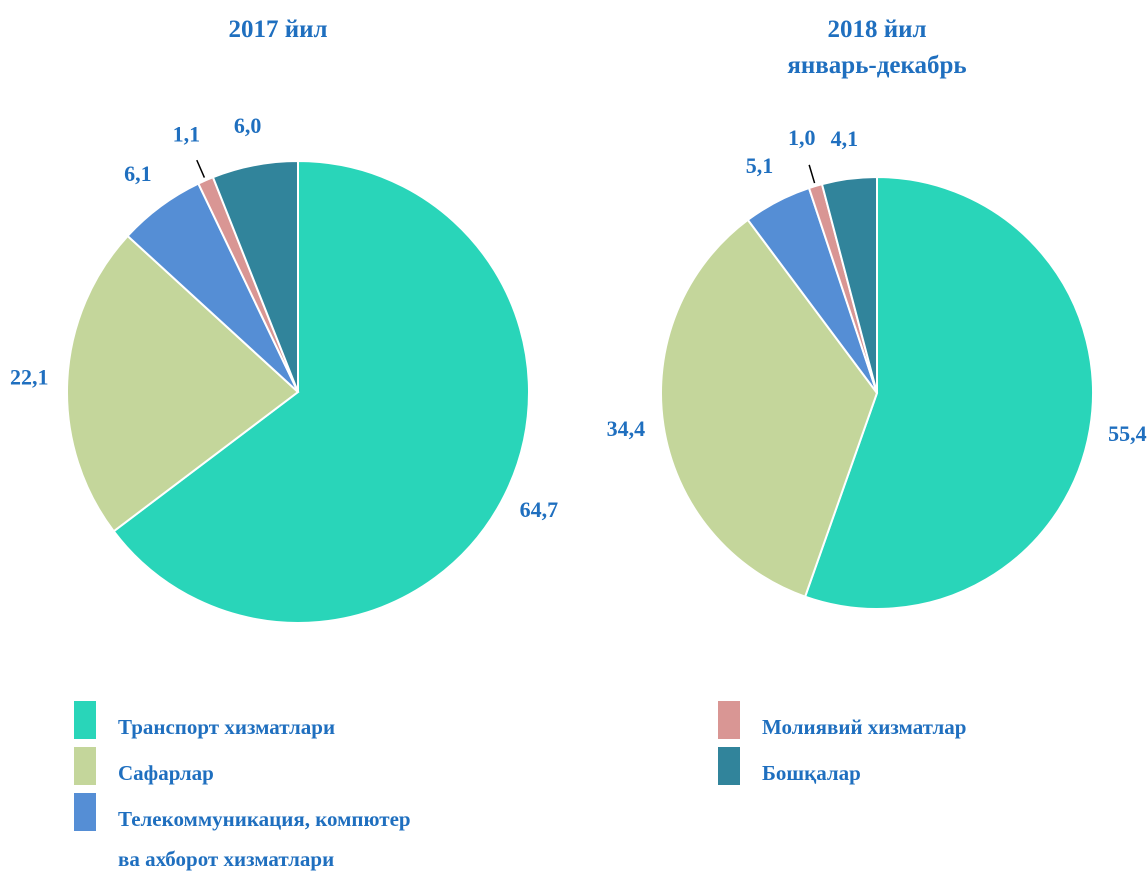  What do you see at coordinates (227, 727) in the screenshot?
I see `legend-label: Транспорт хизматлари` at bounding box center [227, 727].